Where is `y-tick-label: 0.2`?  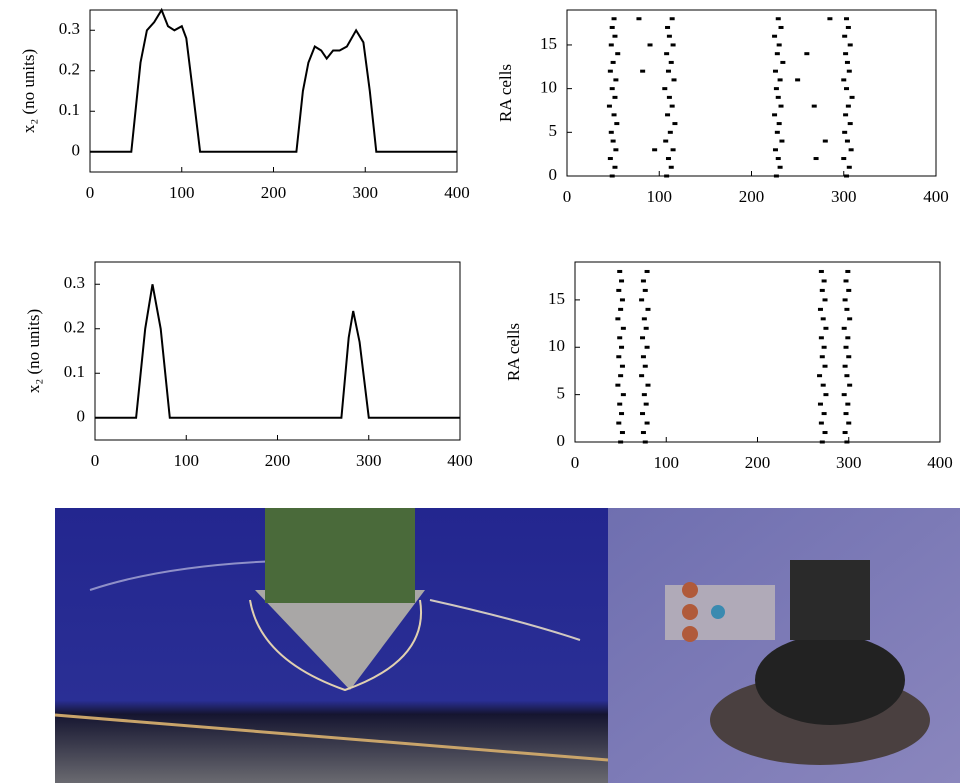 y-tick-label: 0.2 is located at coordinates (69, 69).